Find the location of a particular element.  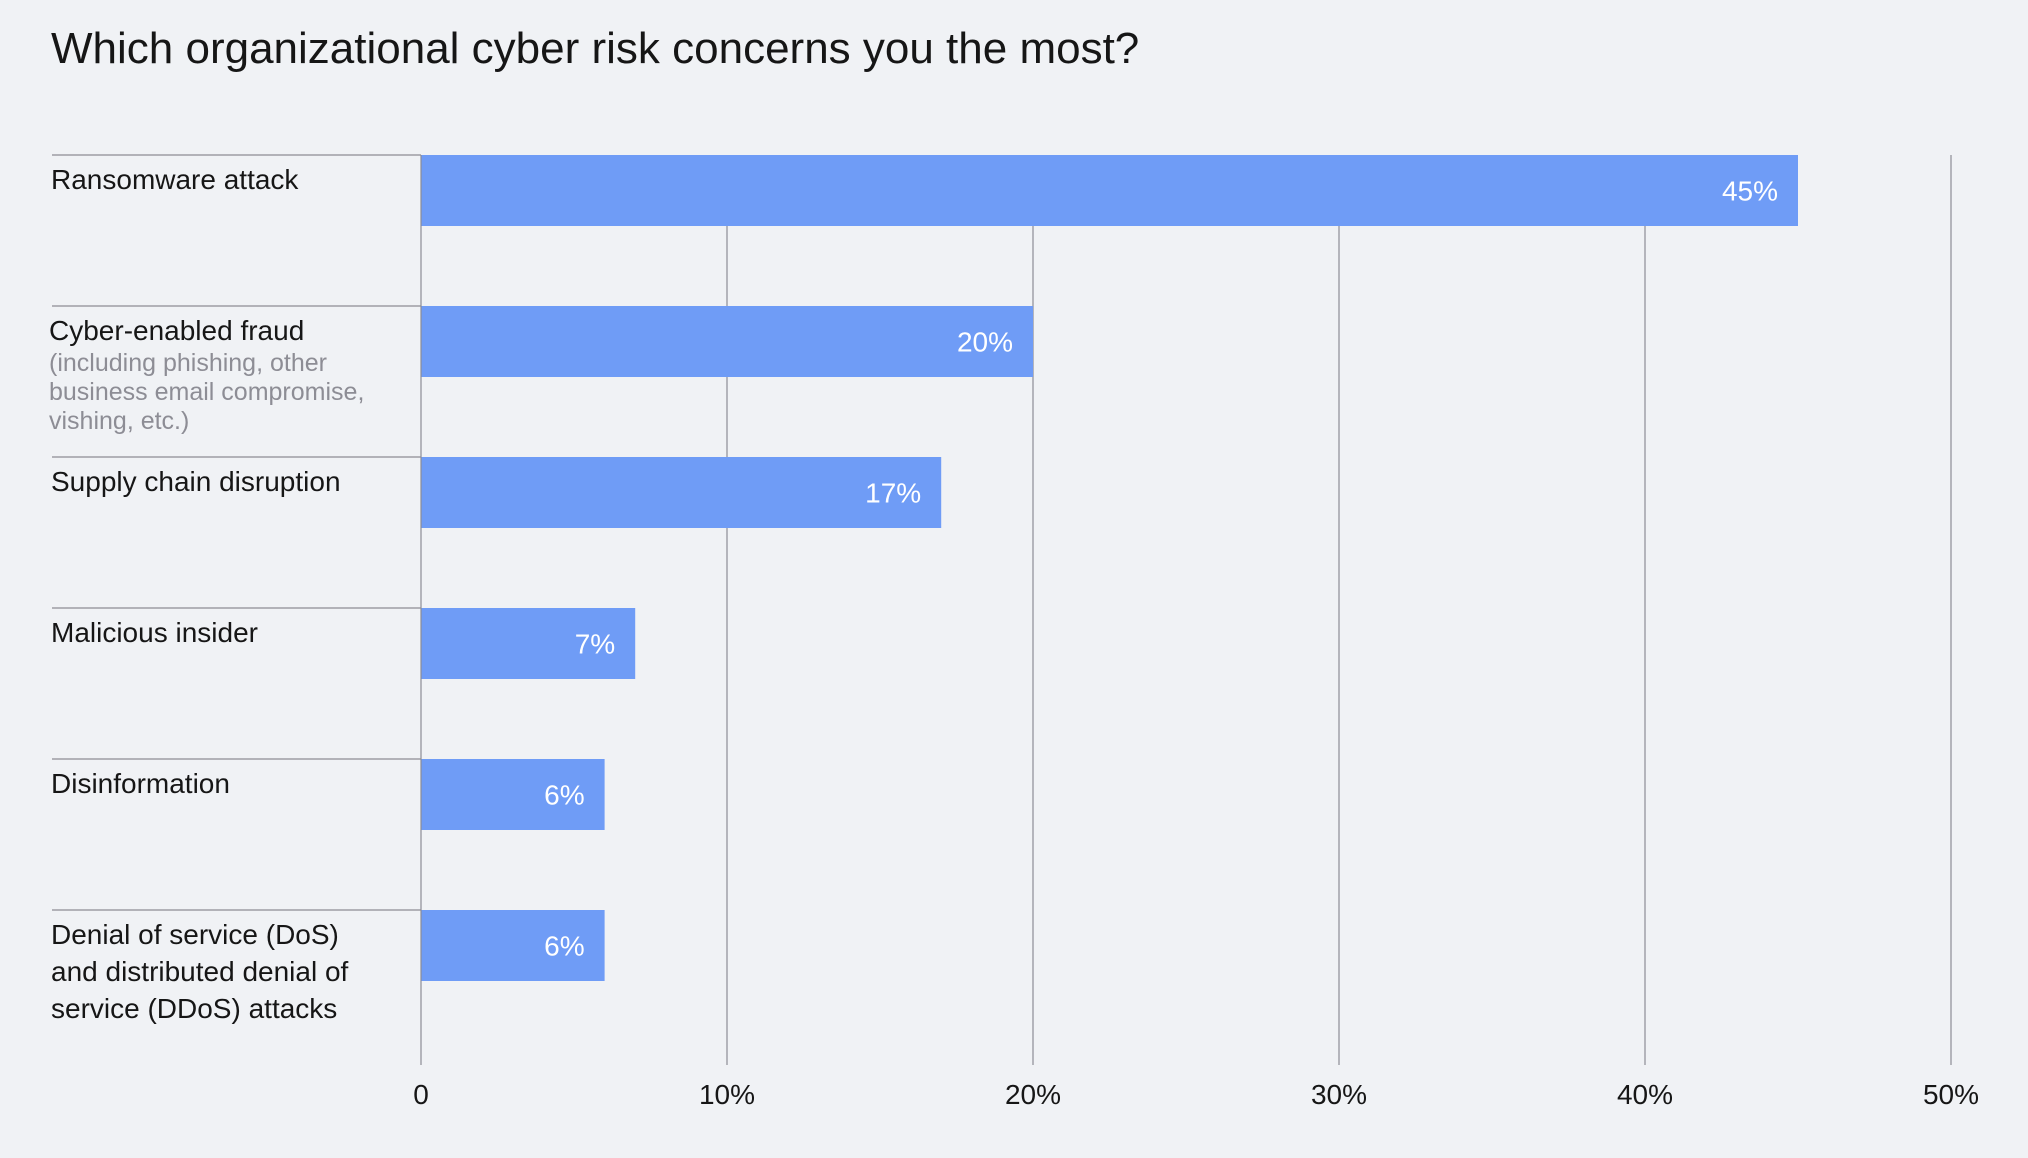

x-tick-label: 0 is located at coordinates (421, 1094).